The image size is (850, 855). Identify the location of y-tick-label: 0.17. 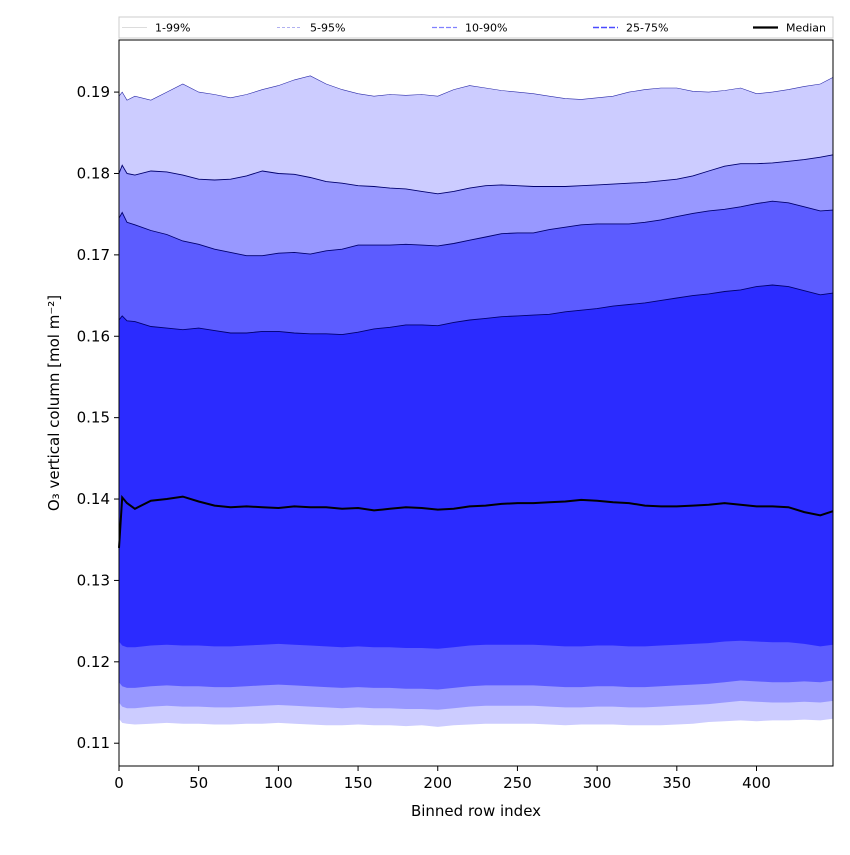
(93, 255).